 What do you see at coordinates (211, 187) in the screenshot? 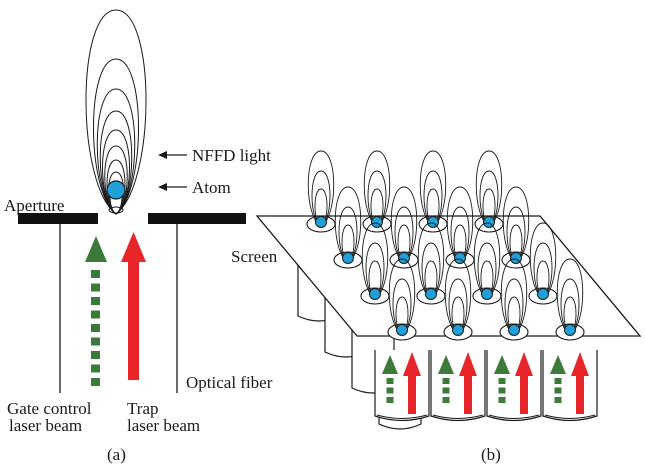
I see `atom-label: Atom` at bounding box center [211, 187].